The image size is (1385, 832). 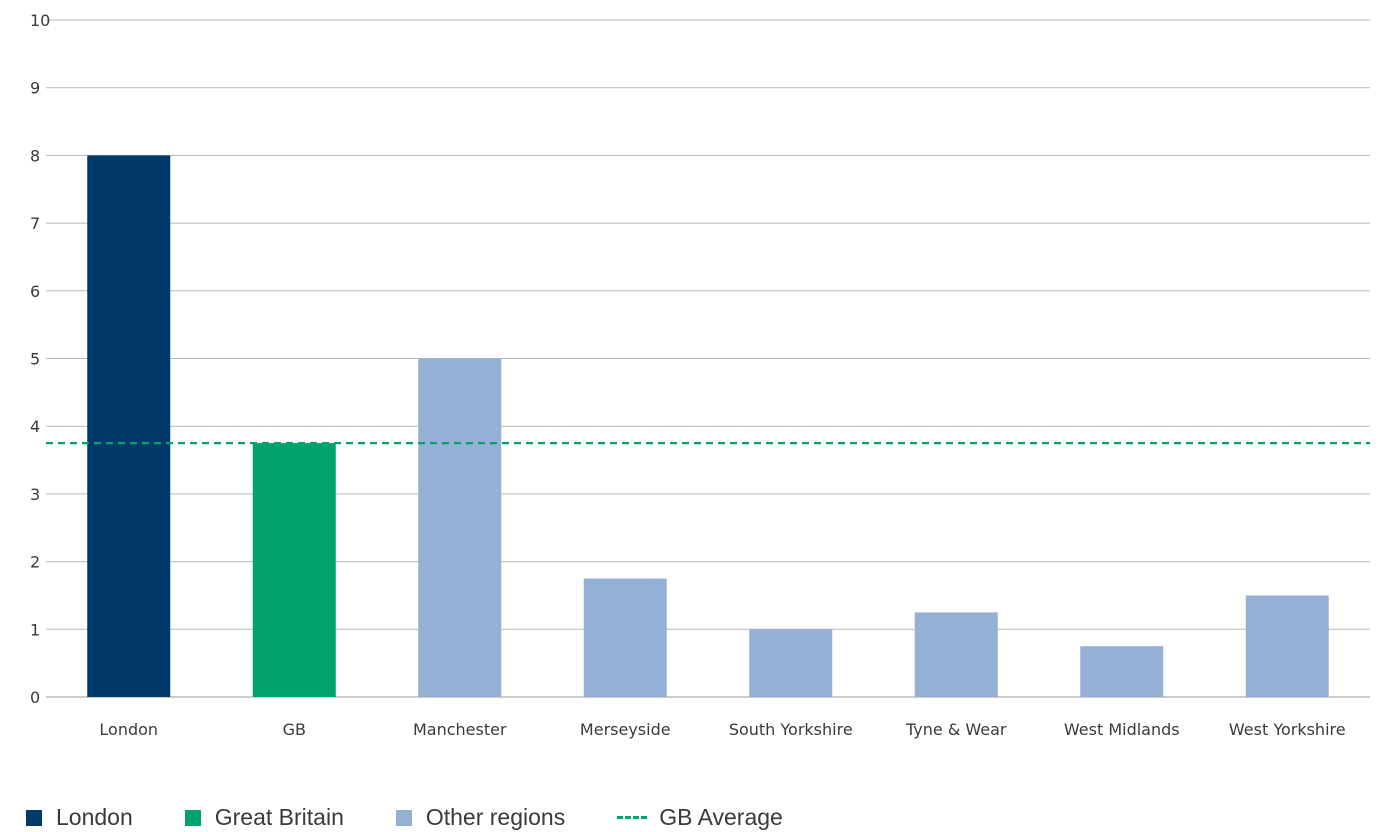 What do you see at coordinates (1122, 729) in the screenshot?
I see `x-tick-label-west-midlands: West Midlands` at bounding box center [1122, 729].